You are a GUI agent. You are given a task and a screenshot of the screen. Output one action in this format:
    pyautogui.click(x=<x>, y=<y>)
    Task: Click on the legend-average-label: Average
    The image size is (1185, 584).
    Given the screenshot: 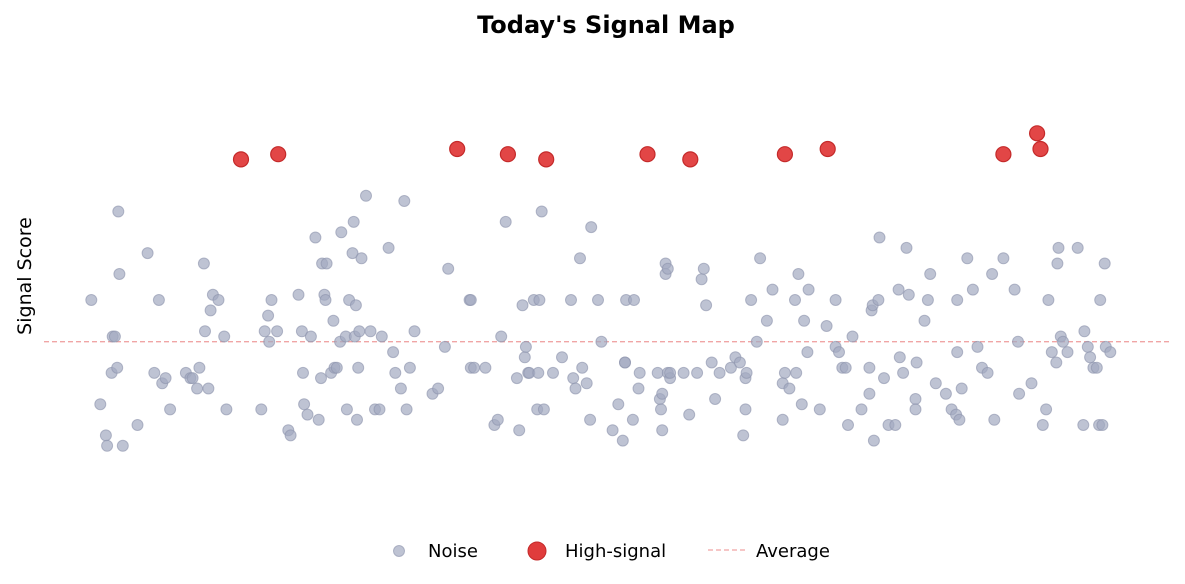 What is the action you would take?
    pyautogui.click(x=793, y=551)
    